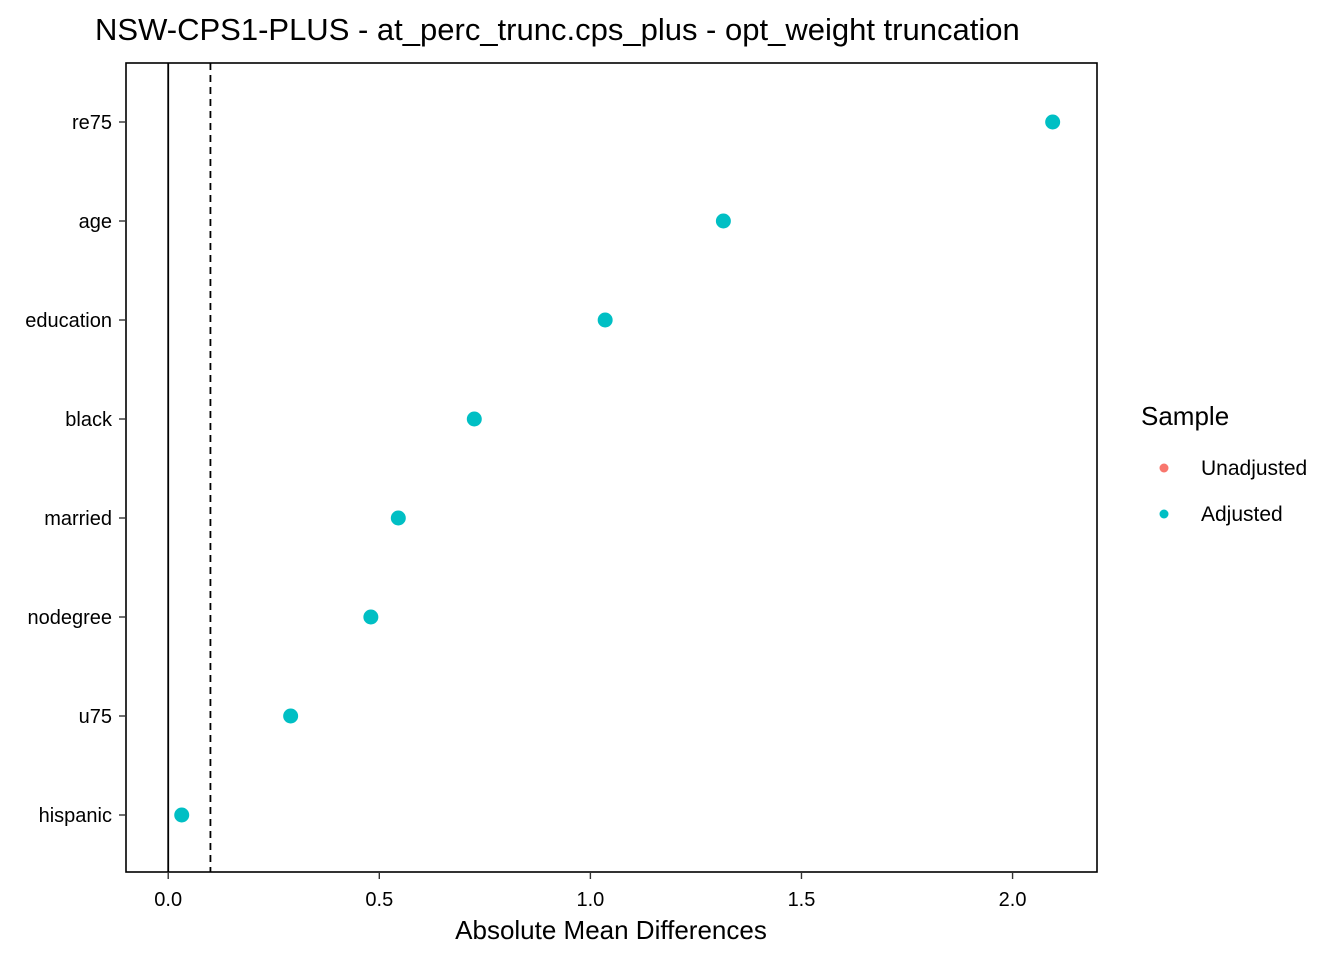 The image size is (1344, 965). What do you see at coordinates (1013, 900) in the screenshot?
I see `x-tick-label: 2.0` at bounding box center [1013, 900].